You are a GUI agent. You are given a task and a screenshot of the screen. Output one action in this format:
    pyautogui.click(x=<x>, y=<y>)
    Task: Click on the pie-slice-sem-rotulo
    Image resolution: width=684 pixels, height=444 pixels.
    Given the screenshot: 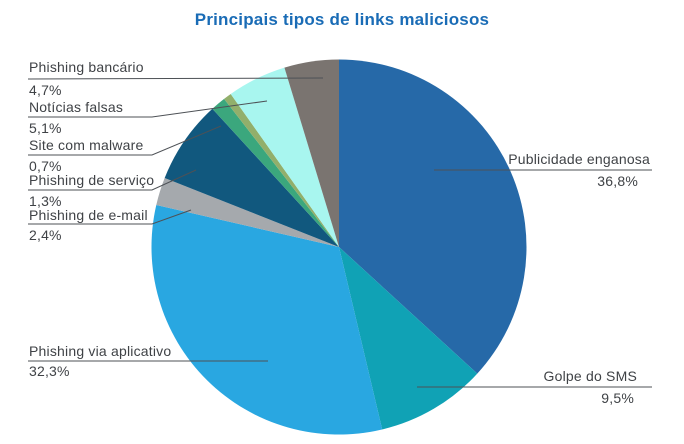 What is the action you would take?
    pyautogui.click(x=251, y=177)
    